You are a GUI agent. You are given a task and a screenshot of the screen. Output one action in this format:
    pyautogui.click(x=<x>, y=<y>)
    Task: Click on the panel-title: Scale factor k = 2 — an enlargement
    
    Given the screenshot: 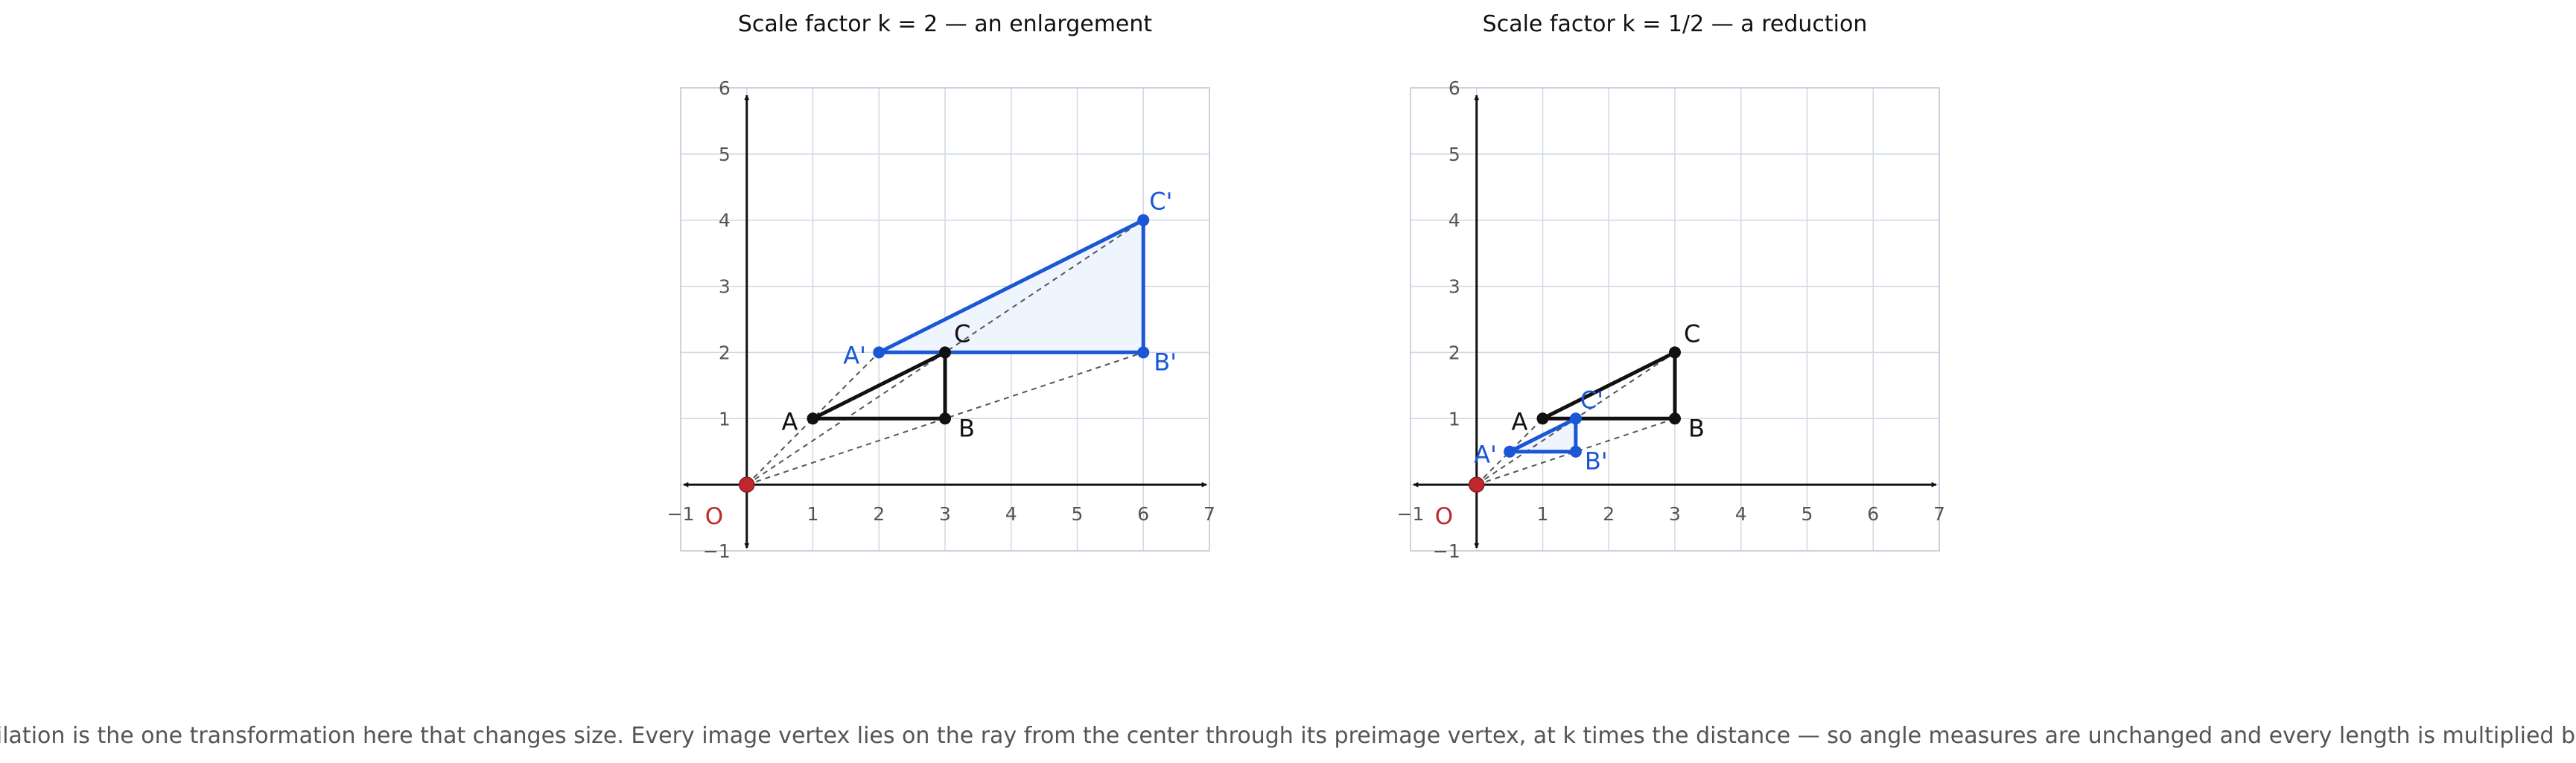 What is the action you would take?
    pyautogui.click(x=945, y=24)
    